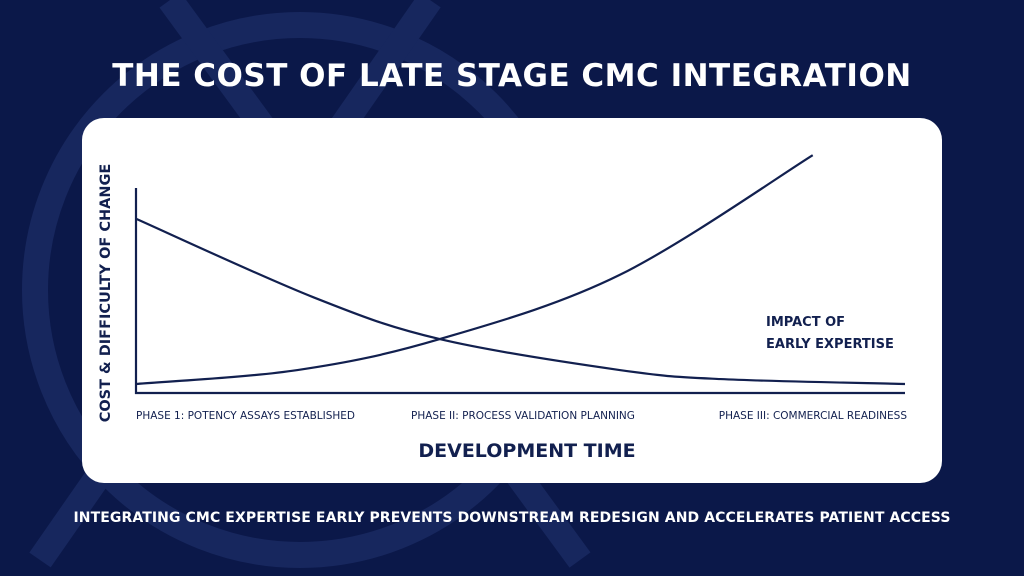 Image resolution: width=1024 pixels, height=576 pixels. Describe the element at coordinates (526, 451) in the screenshot. I see `x-axis-label: DEVELOPMENT TIME` at that location.